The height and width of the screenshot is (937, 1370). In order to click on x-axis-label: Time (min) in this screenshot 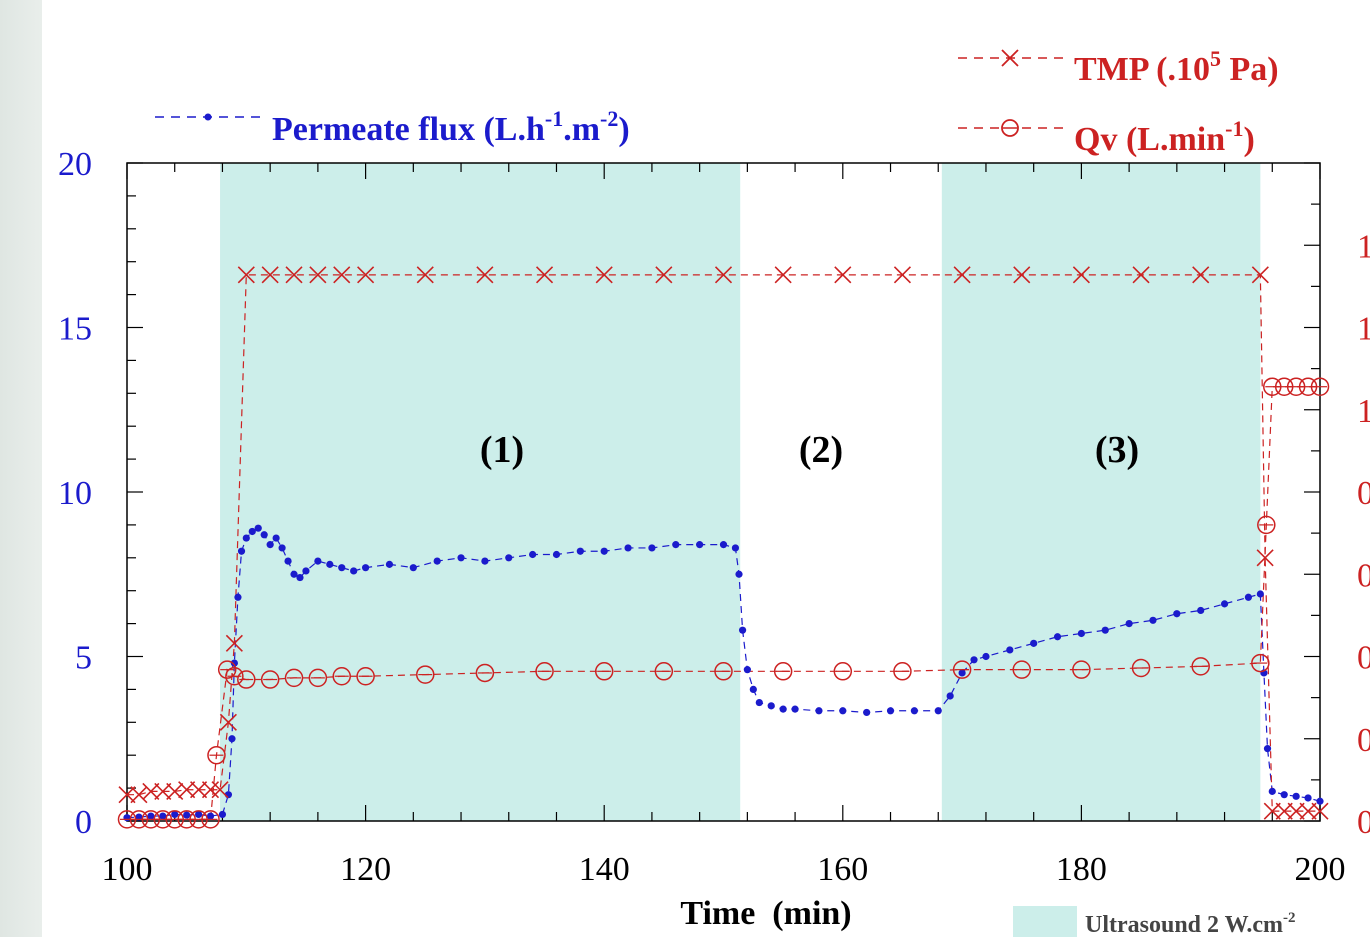, I will do `click(765, 913)`.